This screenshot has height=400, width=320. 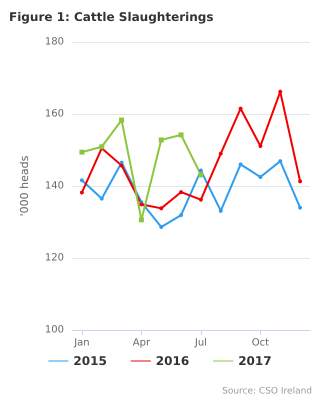 What do you see at coordinates (255, 361) in the screenshot?
I see `legend-label: 2017` at bounding box center [255, 361].